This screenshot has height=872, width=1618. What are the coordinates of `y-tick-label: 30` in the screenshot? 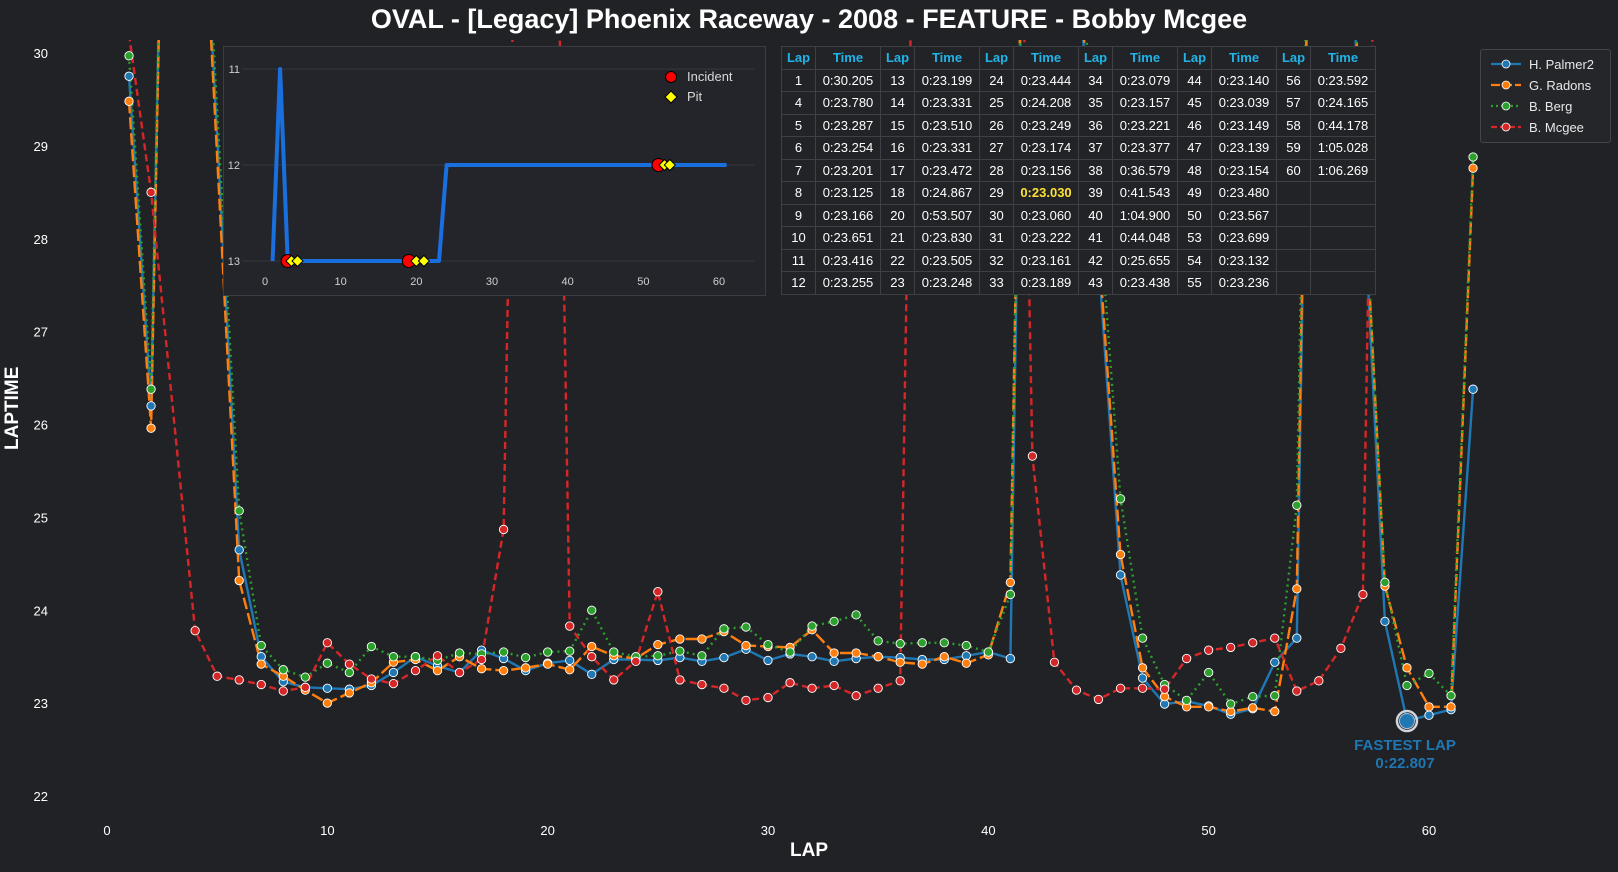 It's located at (41, 53).